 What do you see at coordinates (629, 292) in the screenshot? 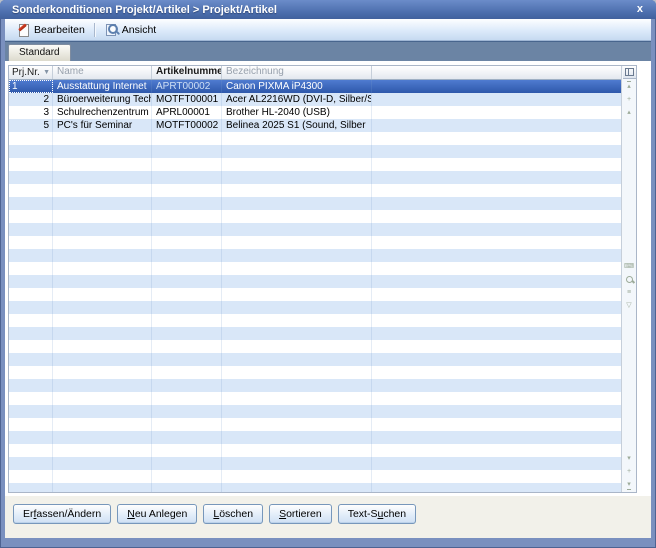
I see `list-icon: ≡` at bounding box center [629, 292].